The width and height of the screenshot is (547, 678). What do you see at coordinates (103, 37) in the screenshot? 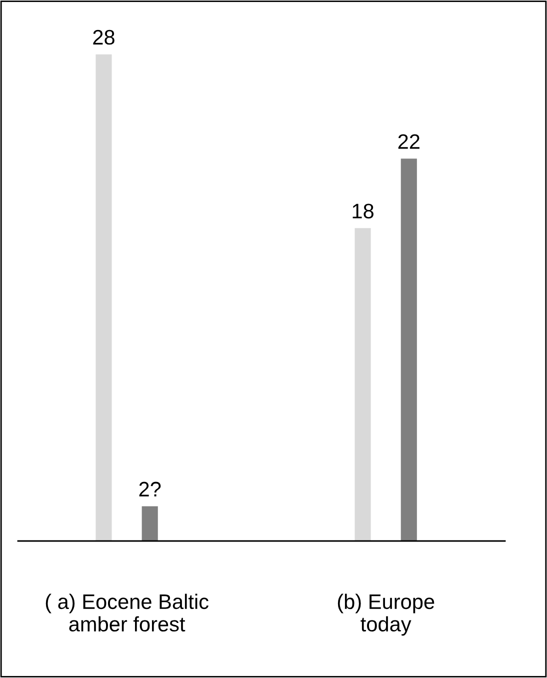
I see `data-label: 28` at bounding box center [103, 37].